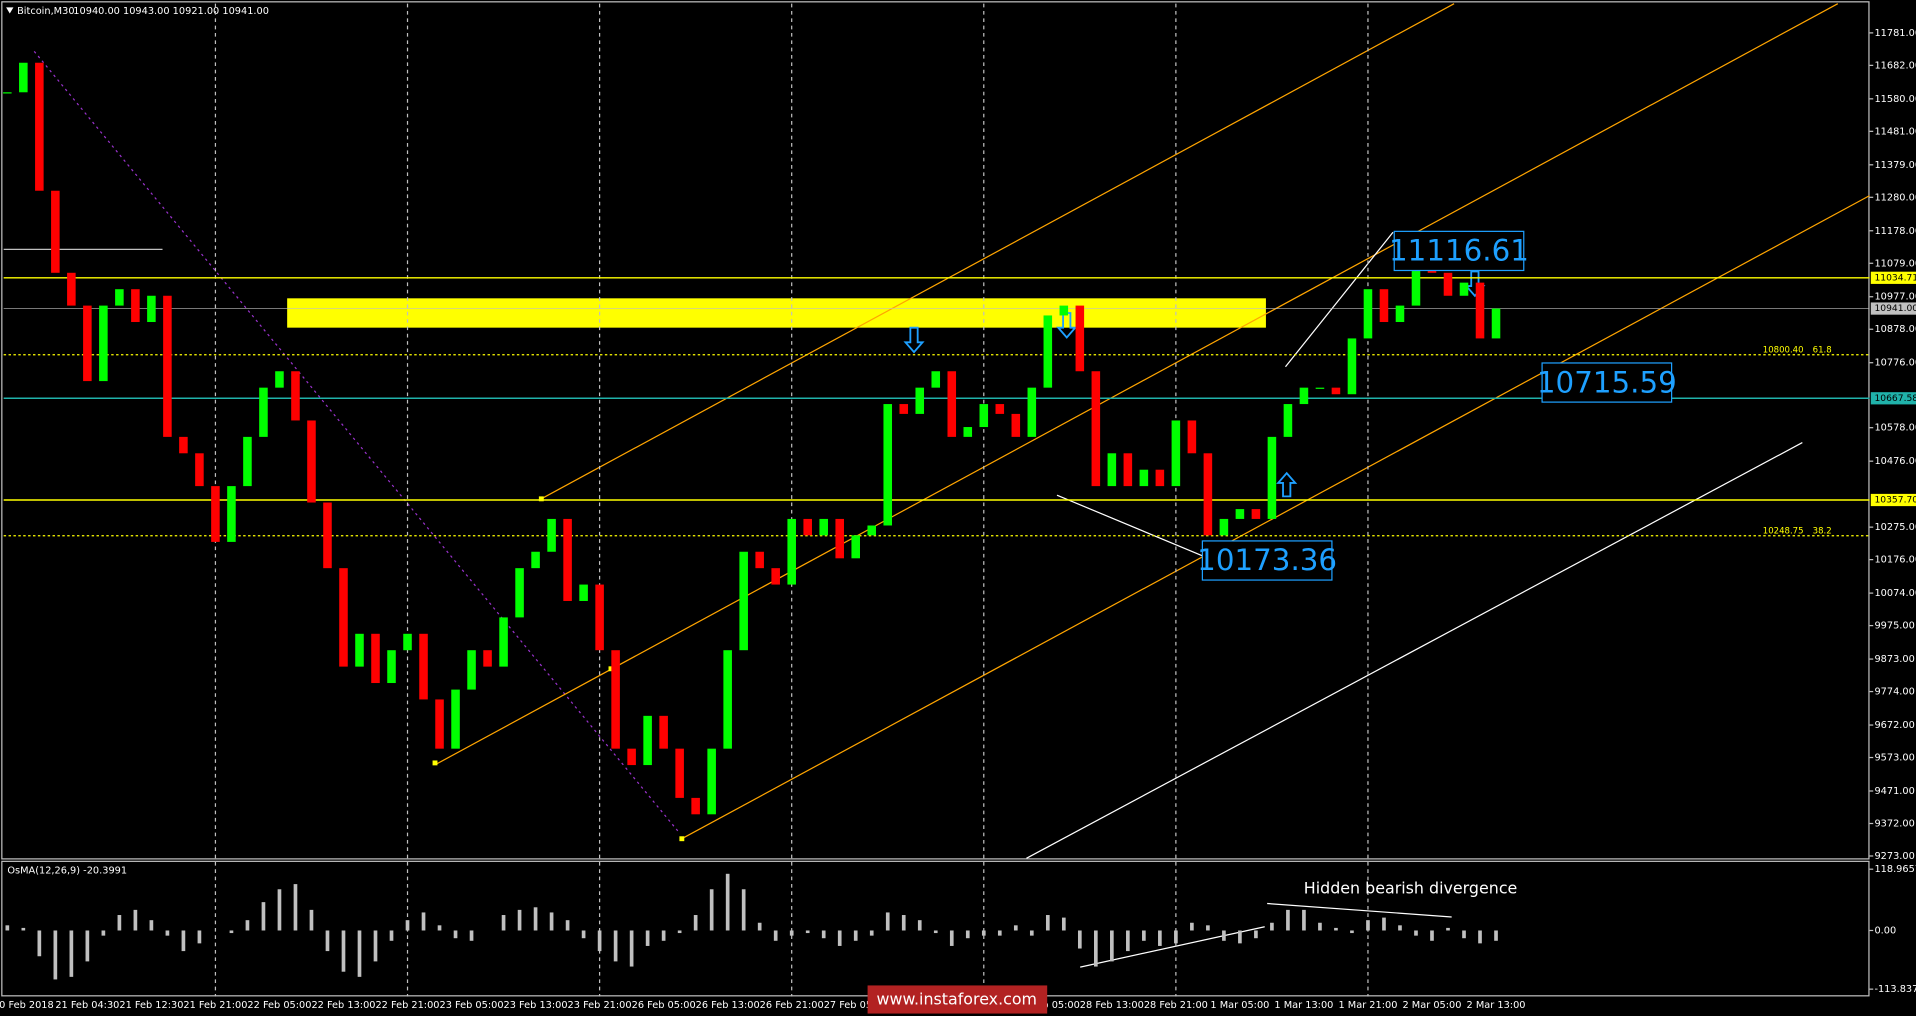 Image resolution: width=1916 pixels, height=1016 pixels. What do you see at coordinates (1894, 791) in the screenshot?
I see `y-tick-label: 9471.00` at bounding box center [1894, 791].